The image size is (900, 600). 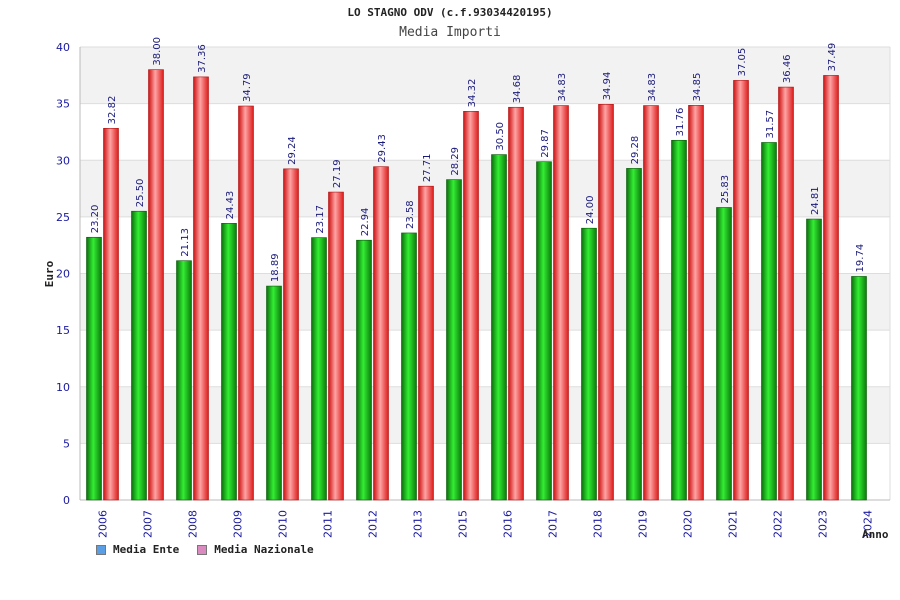 What do you see at coordinates (148, 524) in the screenshot?
I see `x-tick-label: 2007` at bounding box center [148, 524].